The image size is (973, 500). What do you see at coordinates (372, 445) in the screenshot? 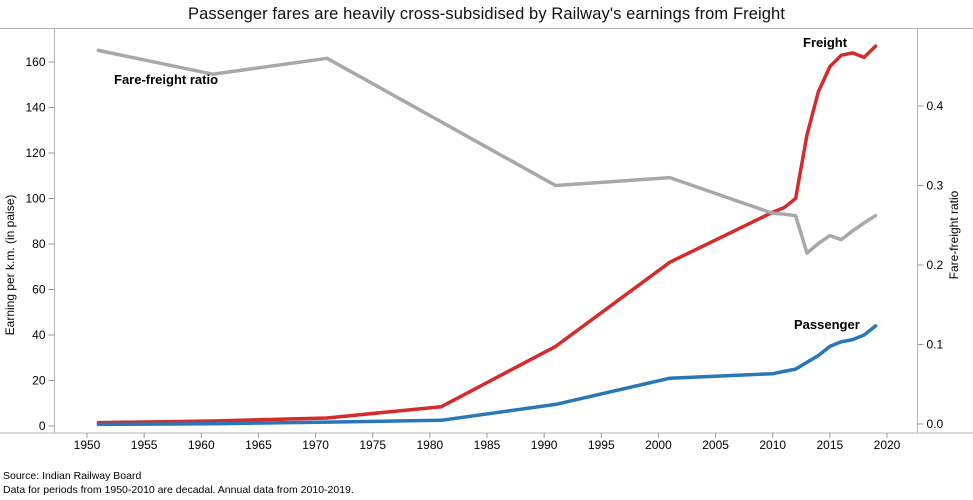
I see `x-tick-label: 1975` at bounding box center [372, 445].